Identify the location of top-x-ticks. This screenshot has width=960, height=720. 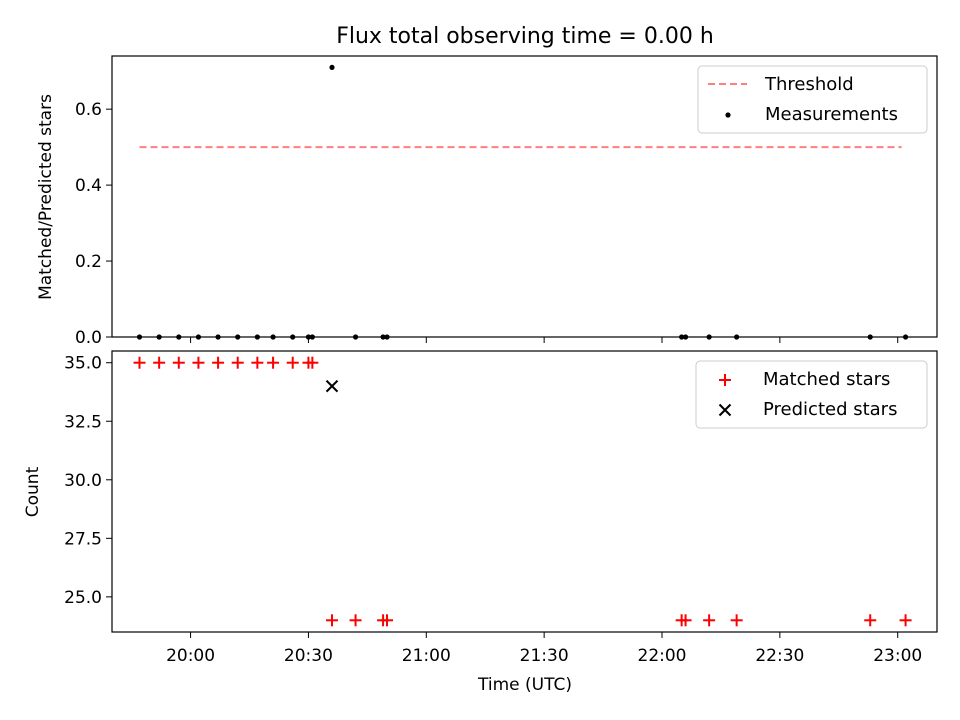
(544, 340).